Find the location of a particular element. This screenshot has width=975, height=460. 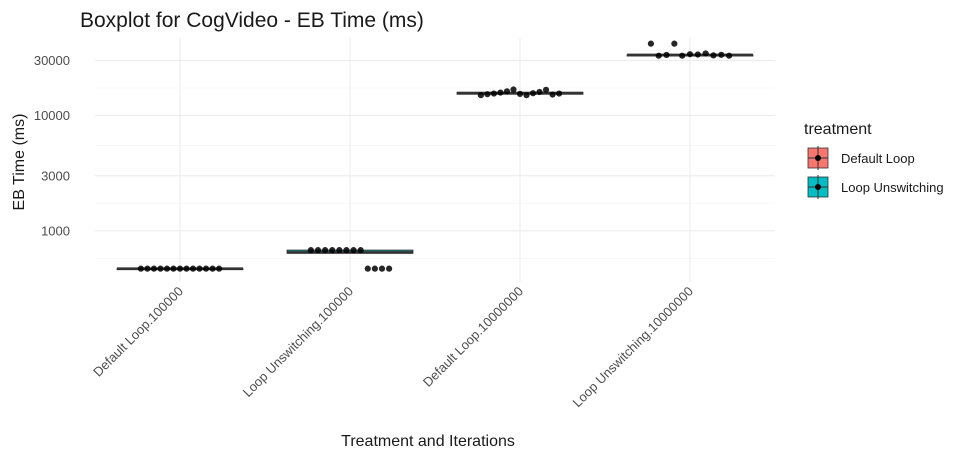

y-tick-label: 1000 is located at coordinates (55, 230).